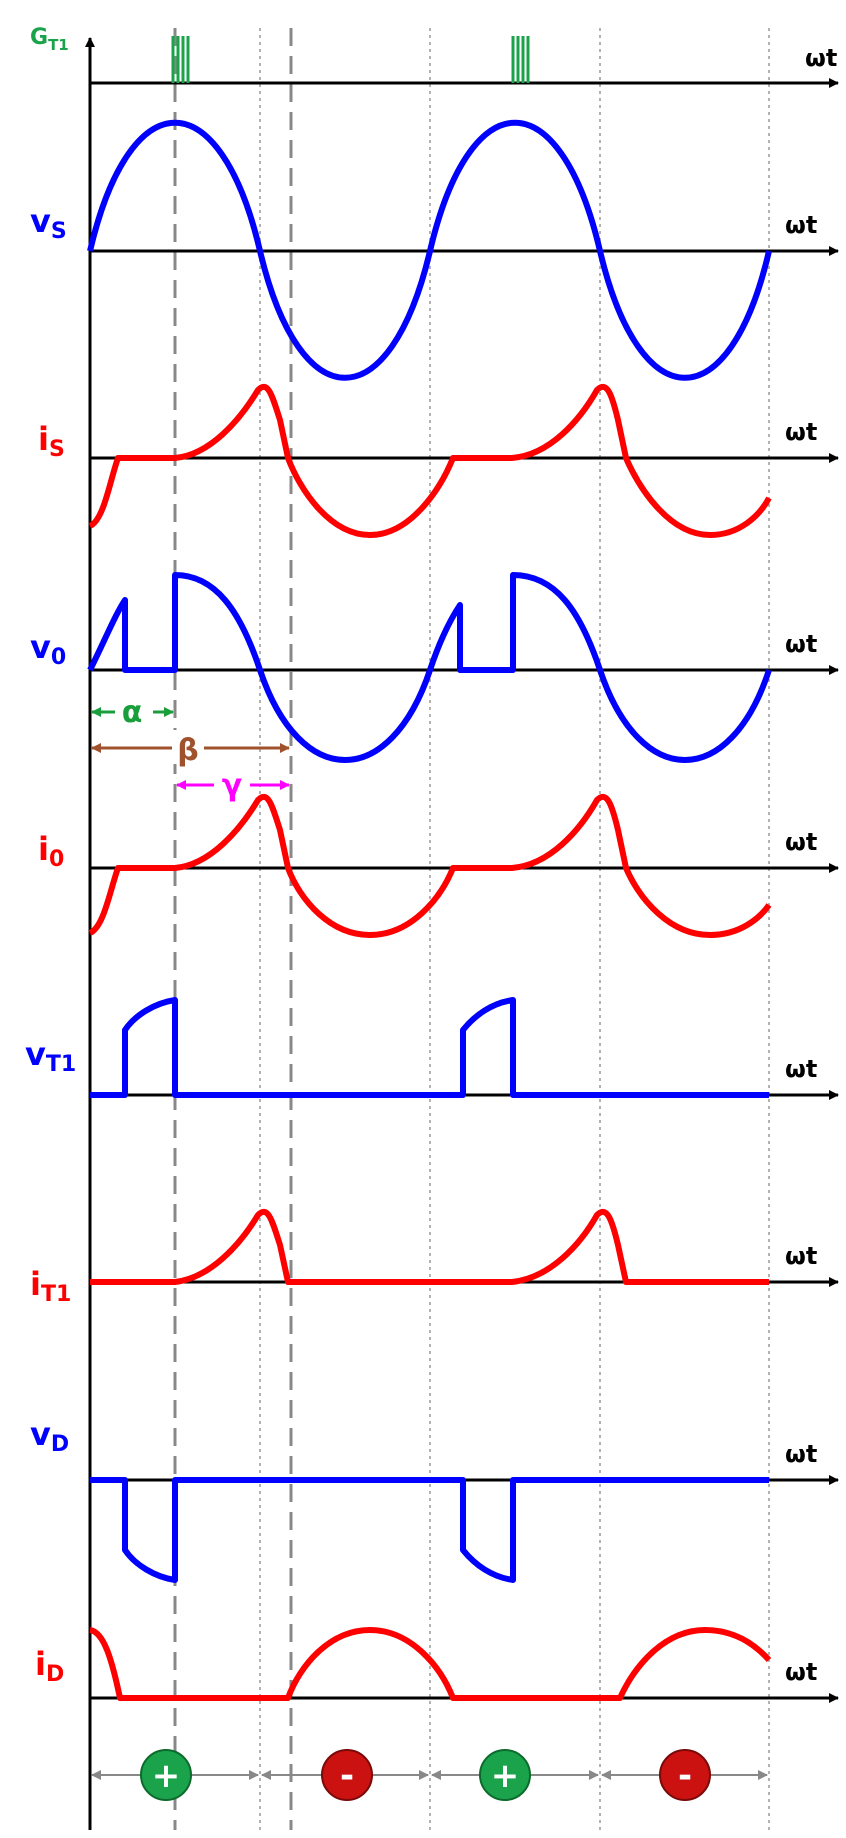  Describe the element at coordinates (430, 865) in the screenshot. I see `waveform-i0` at that location.